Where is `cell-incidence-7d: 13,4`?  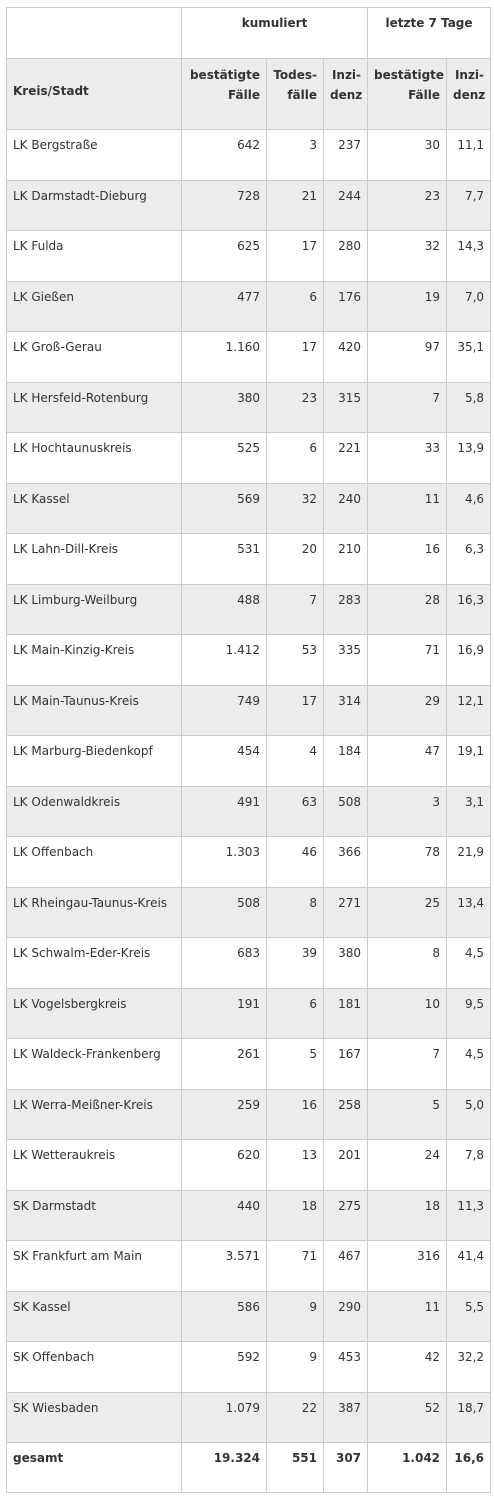
cell-incidence-7d: 13,4 is located at coordinates (469, 912).